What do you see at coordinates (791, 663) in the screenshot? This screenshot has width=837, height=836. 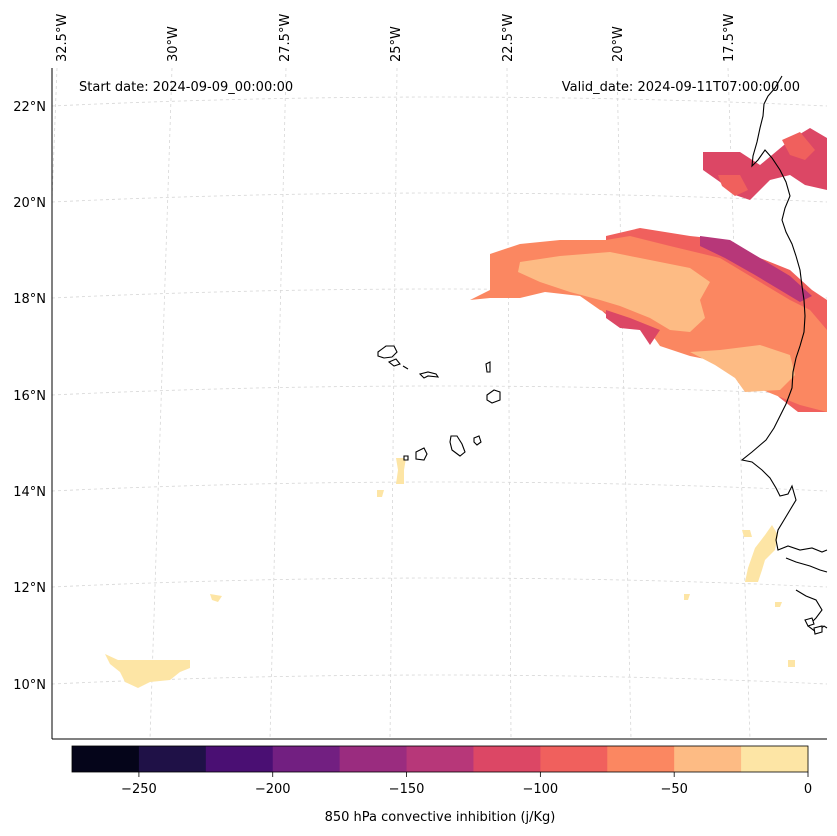 I see `cin-patch-southeast` at bounding box center [791, 663].